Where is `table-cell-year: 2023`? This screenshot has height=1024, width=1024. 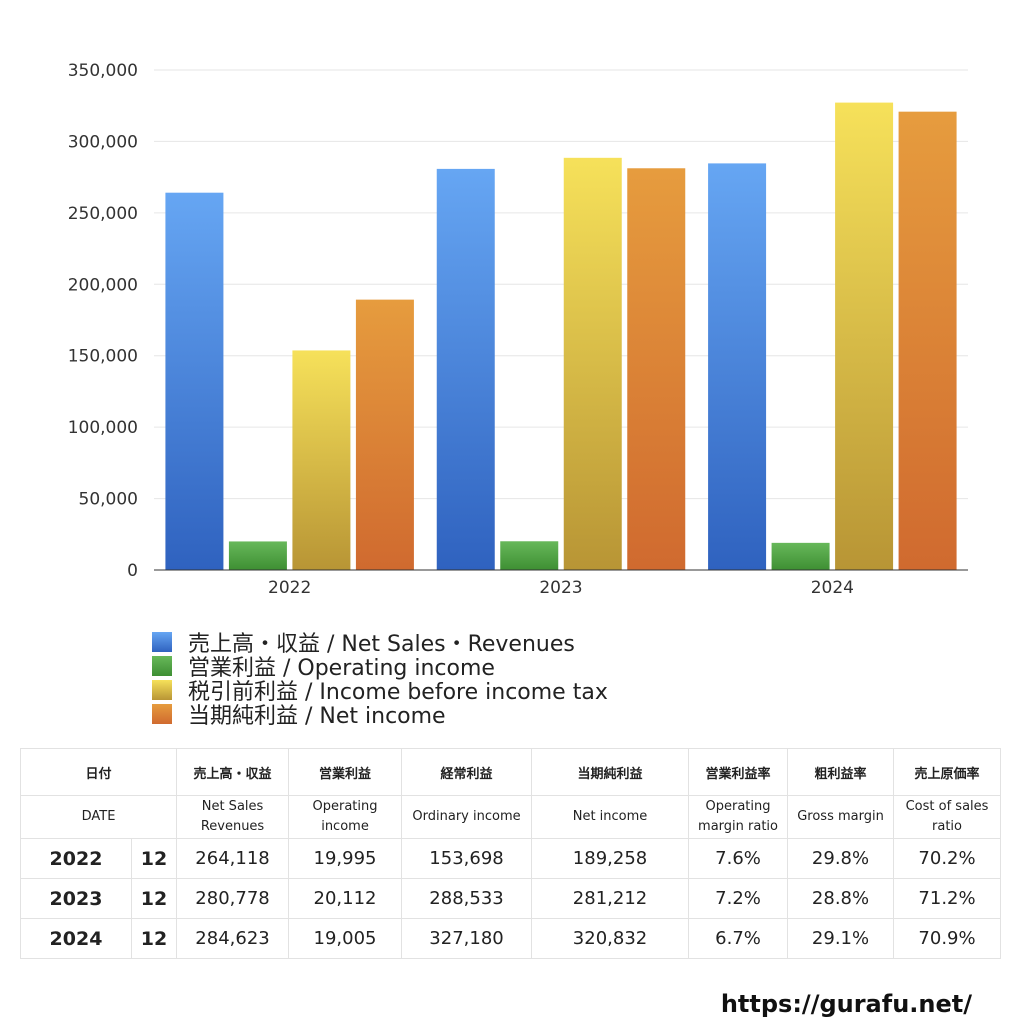
table-cell-year: 2023 is located at coordinates (76, 898).